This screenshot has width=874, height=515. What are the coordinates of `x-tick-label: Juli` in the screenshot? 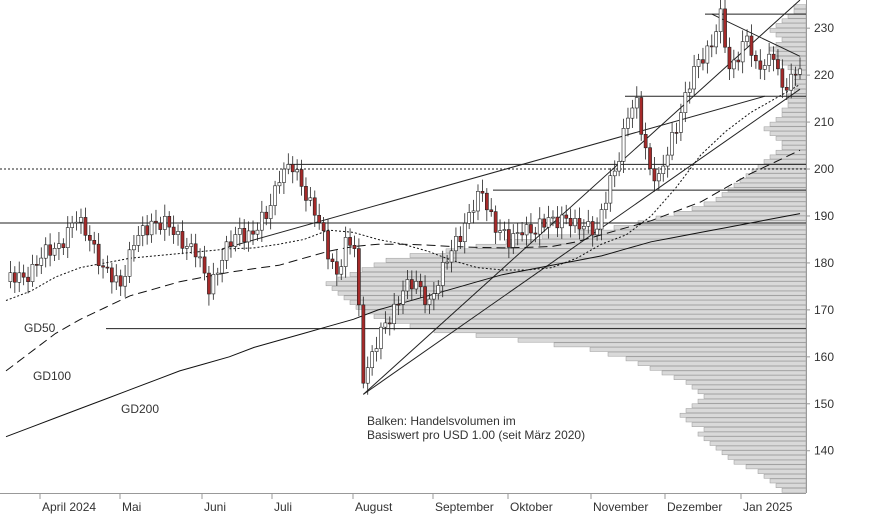 It's located at (283, 507).